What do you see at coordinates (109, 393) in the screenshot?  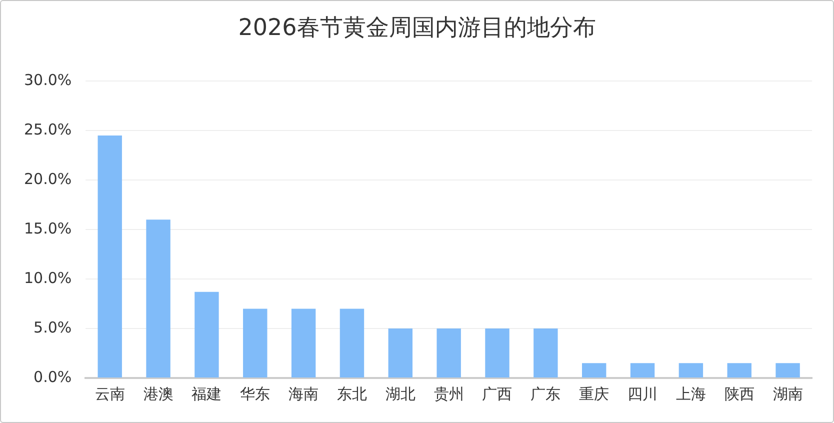 I see `x-tick-label: 云南` at bounding box center [109, 393].